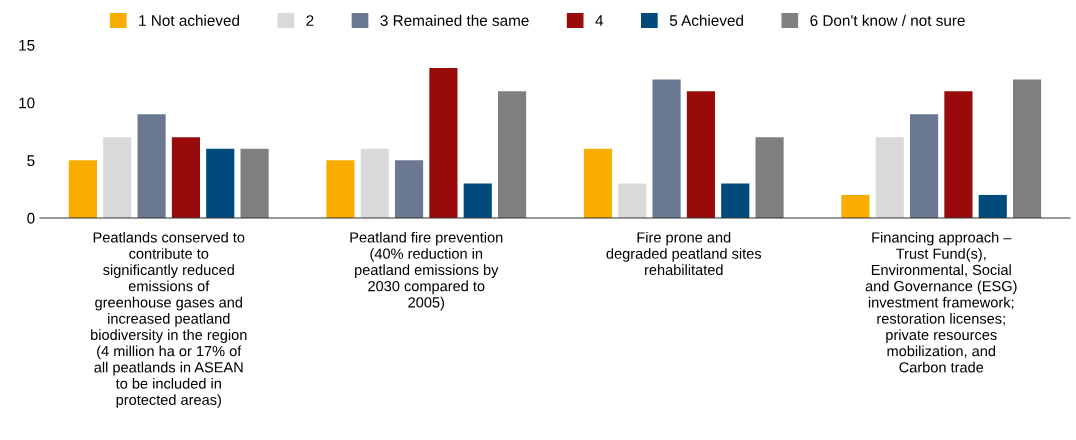 The image size is (1076, 440). I want to click on legend-label: 3 Remained the same, so click(454, 20).